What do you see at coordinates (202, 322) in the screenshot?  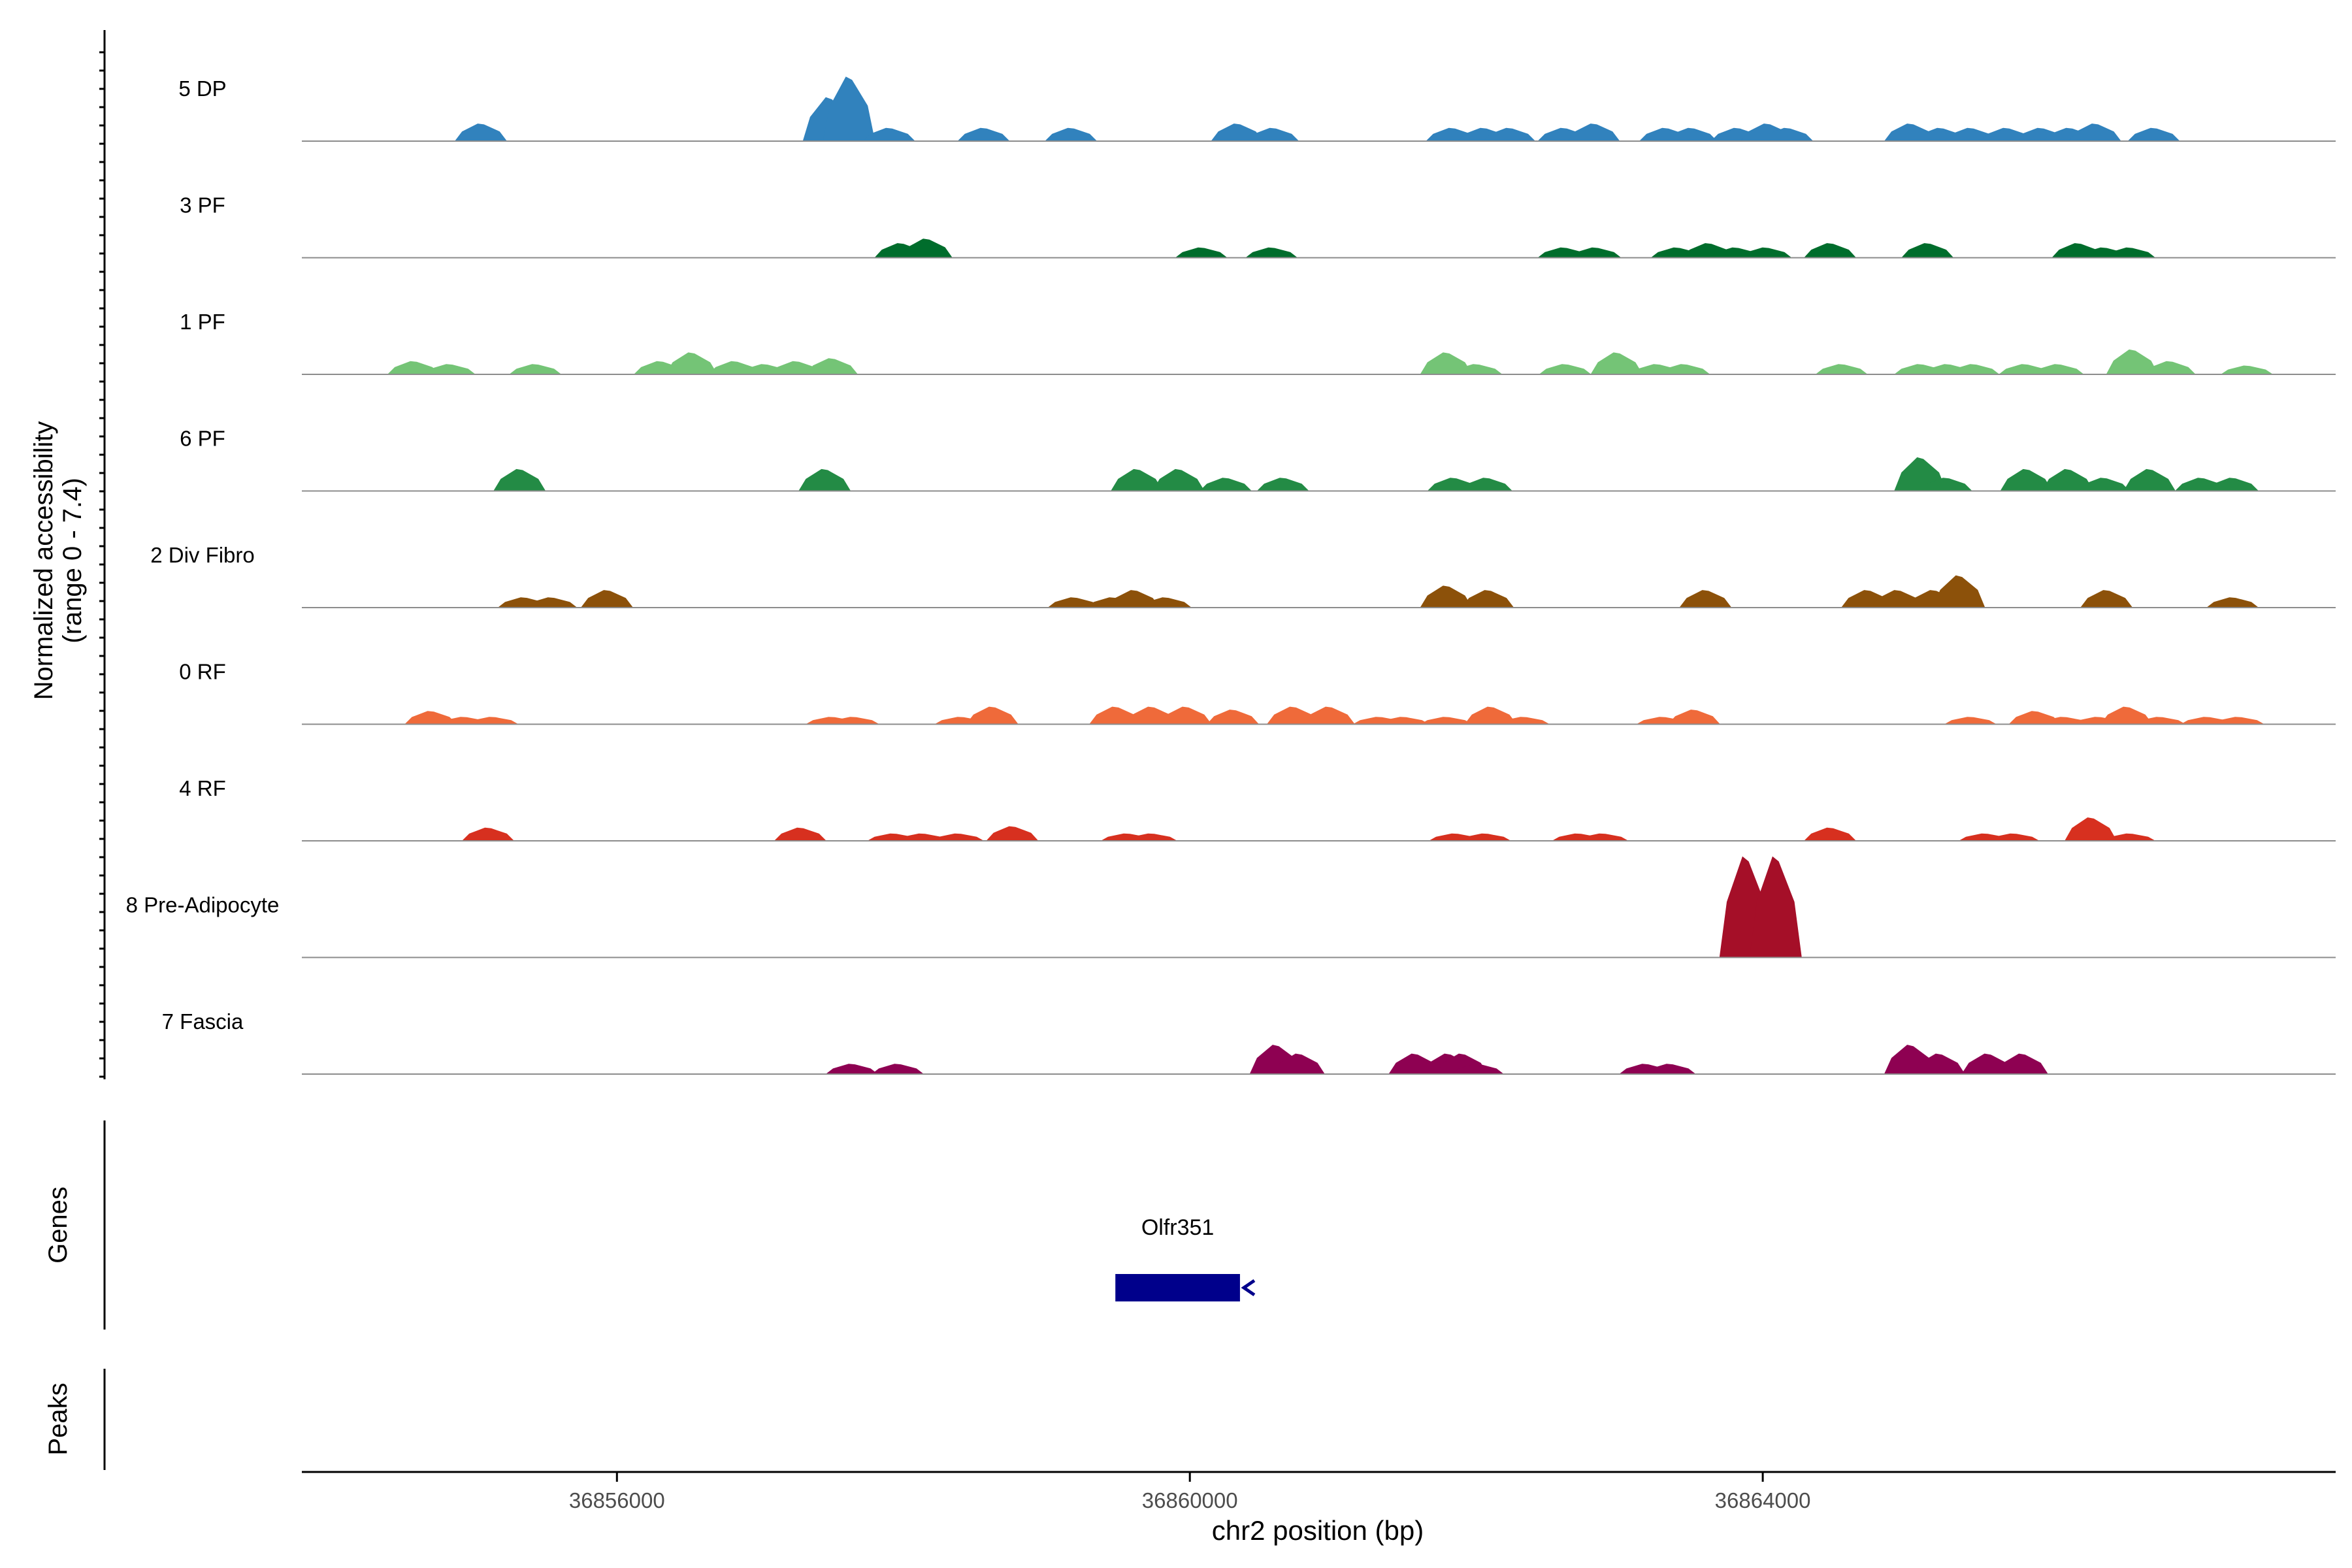 I see `track-label-1-pf: 1 PF` at bounding box center [202, 322].